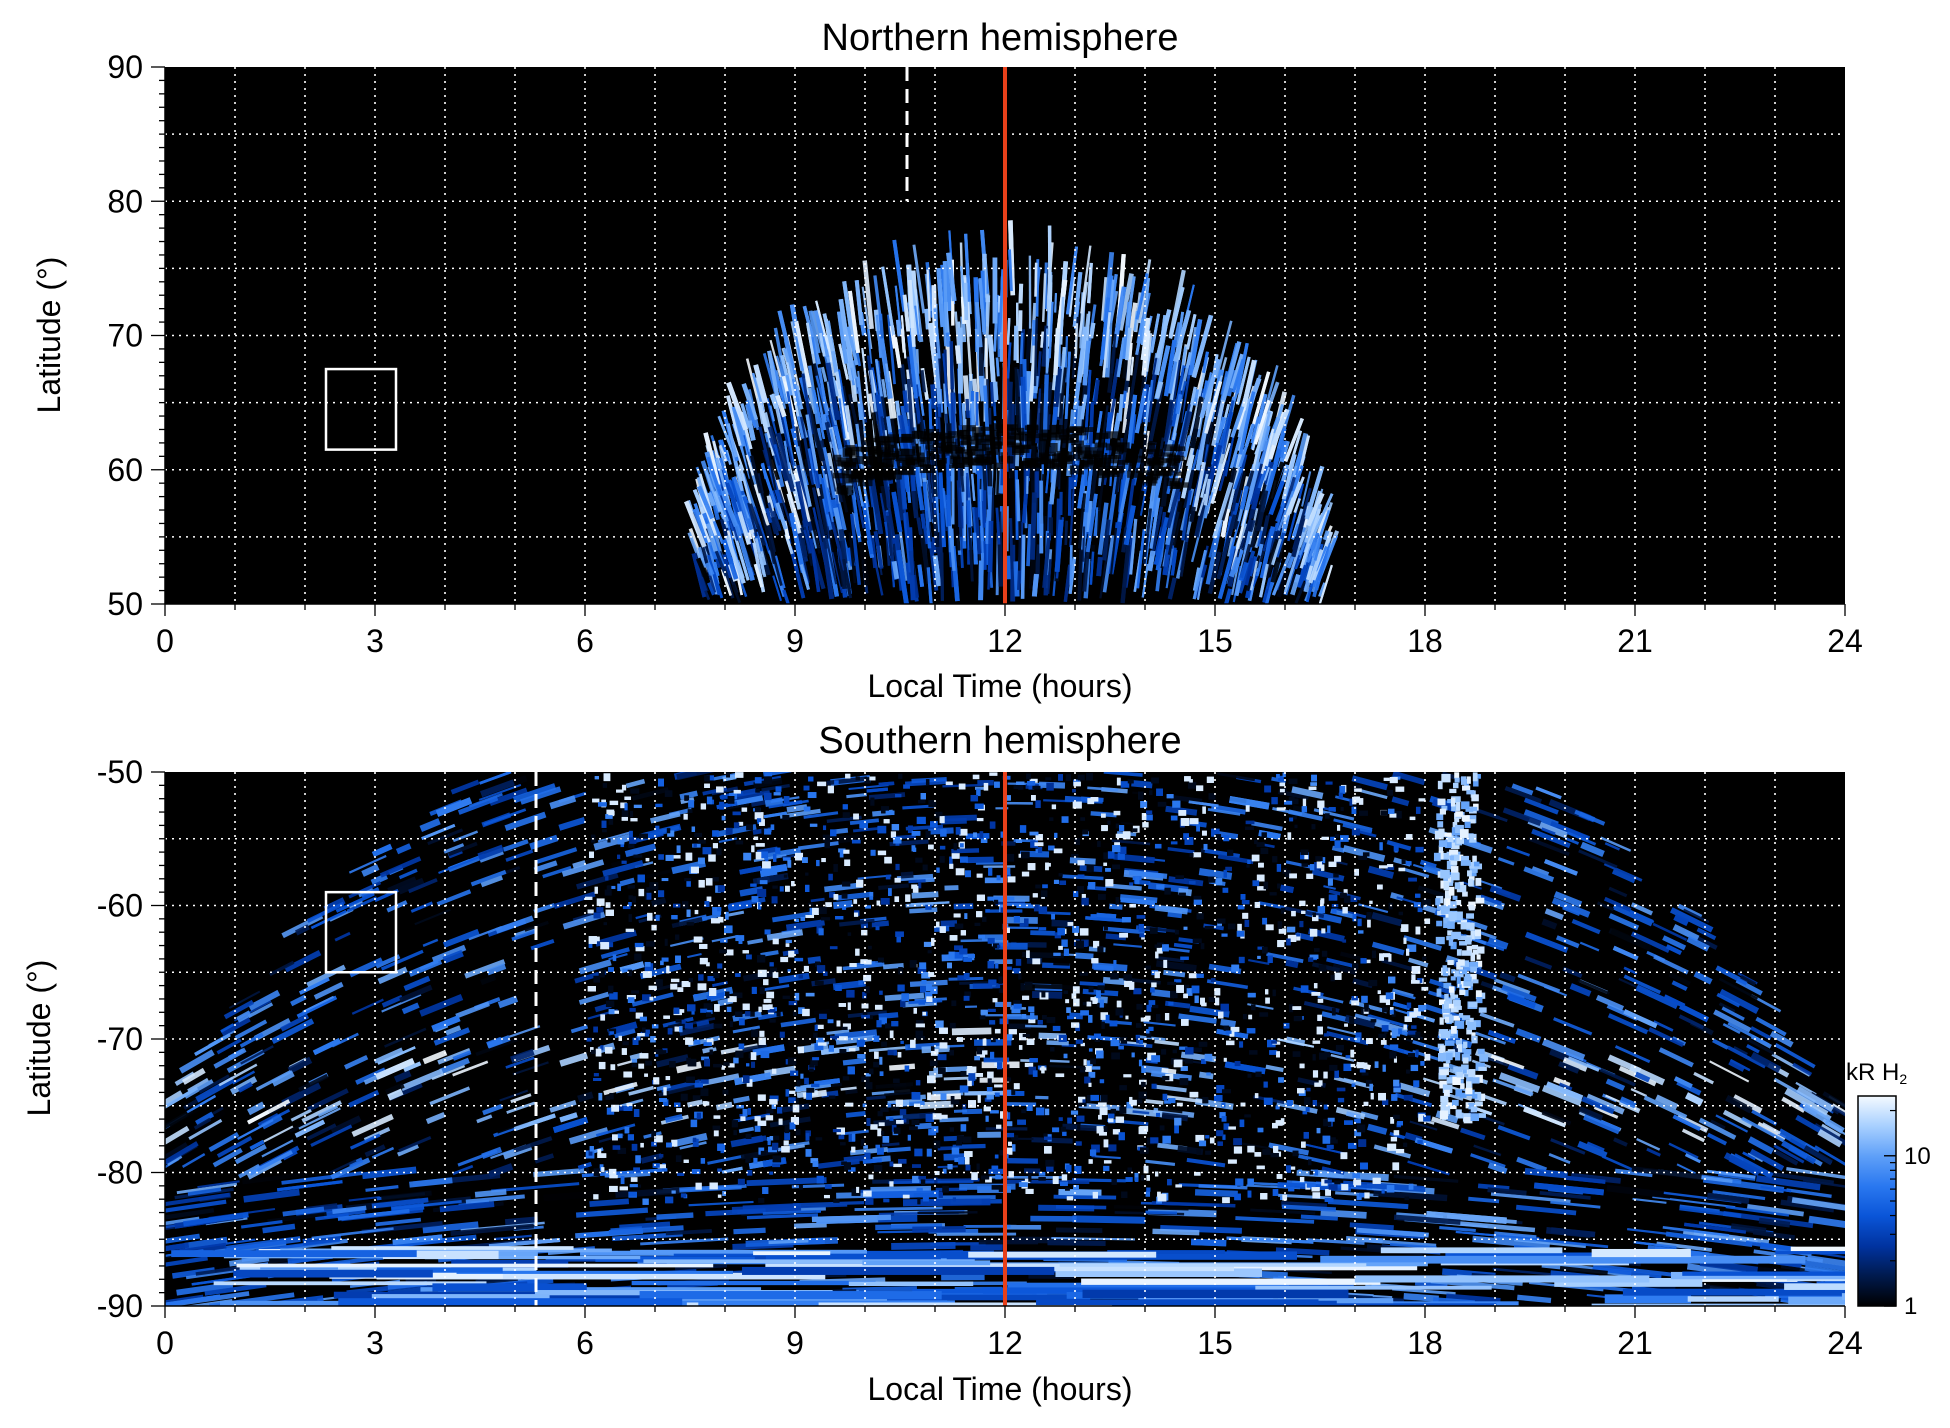 This screenshot has width=1950, height=1428. I want to click on x-tick-label: 24, so click(1845, 641).